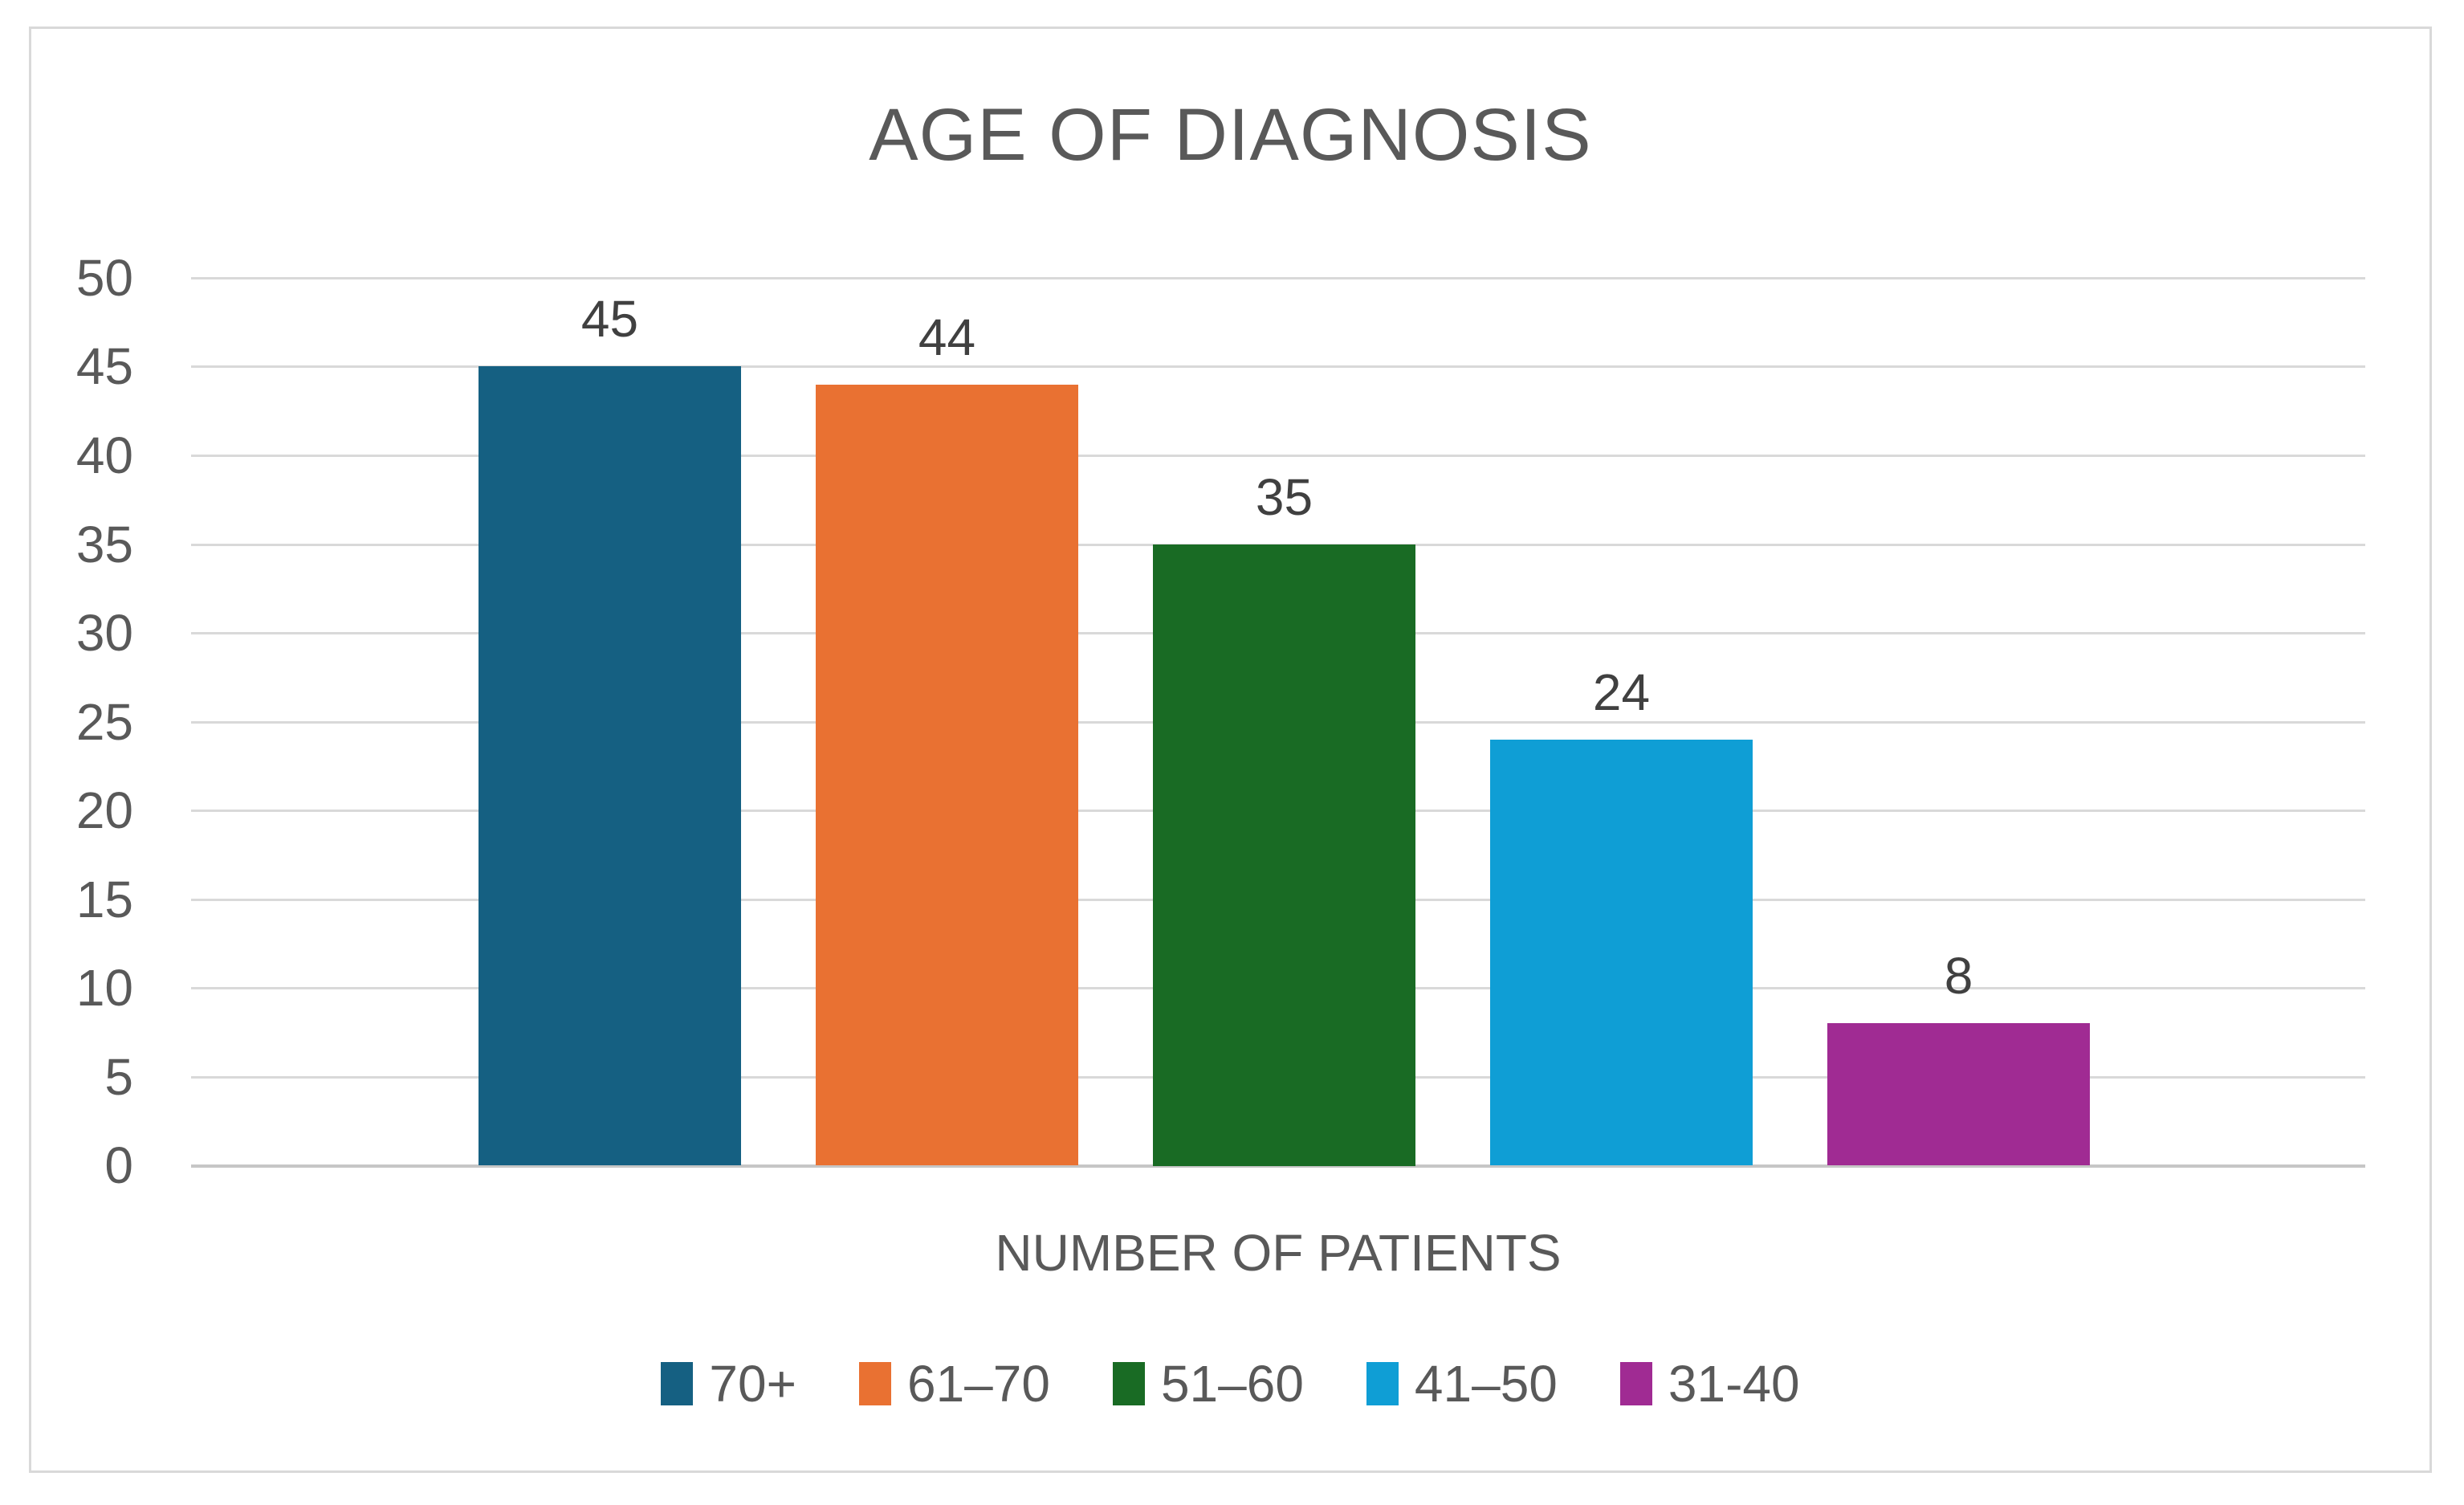 This screenshot has width=2464, height=1505. What do you see at coordinates (1284, 497) in the screenshot?
I see `data-label-51-60: 35` at bounding box center [1284, 497].